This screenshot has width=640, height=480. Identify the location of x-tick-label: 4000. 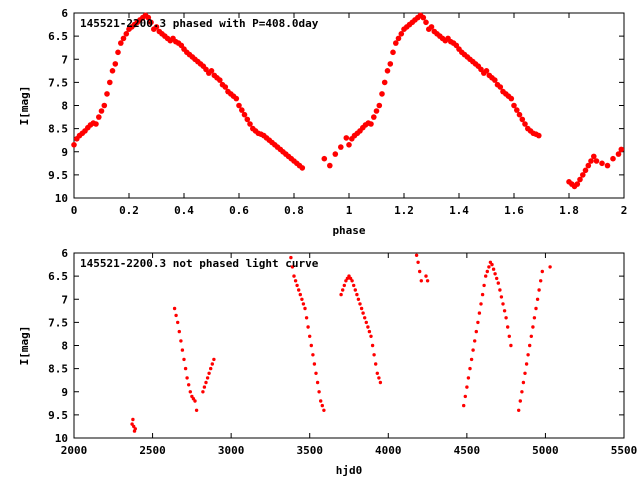
(388, 450).